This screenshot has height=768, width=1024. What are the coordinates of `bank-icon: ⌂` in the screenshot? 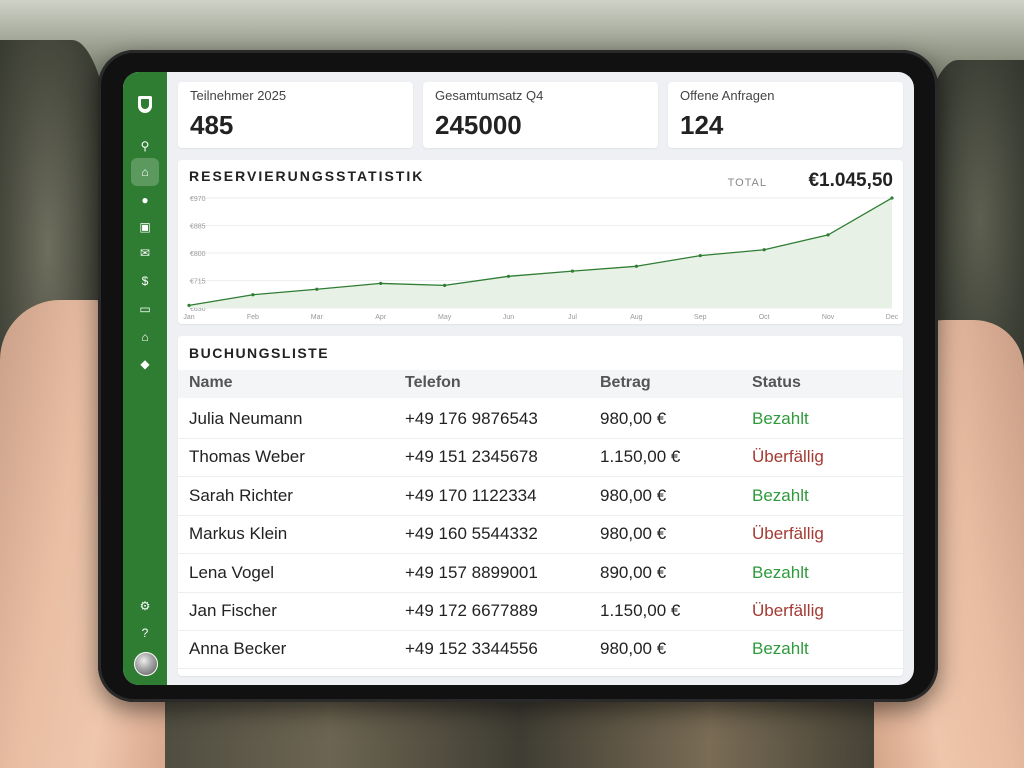 It's located at (145, 337).